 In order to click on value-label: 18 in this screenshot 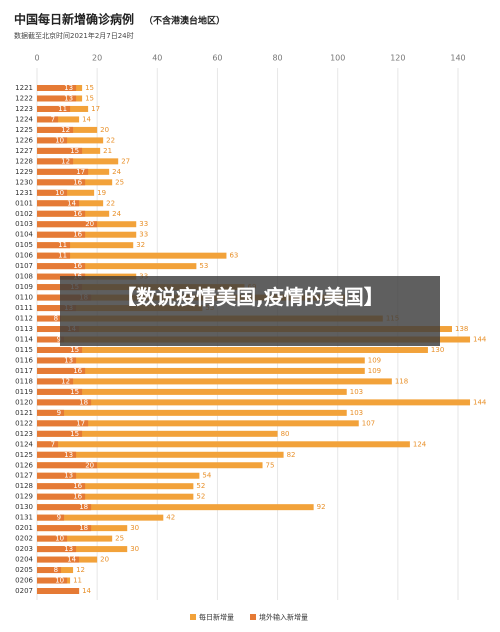, I will do `click(83, 528)`.